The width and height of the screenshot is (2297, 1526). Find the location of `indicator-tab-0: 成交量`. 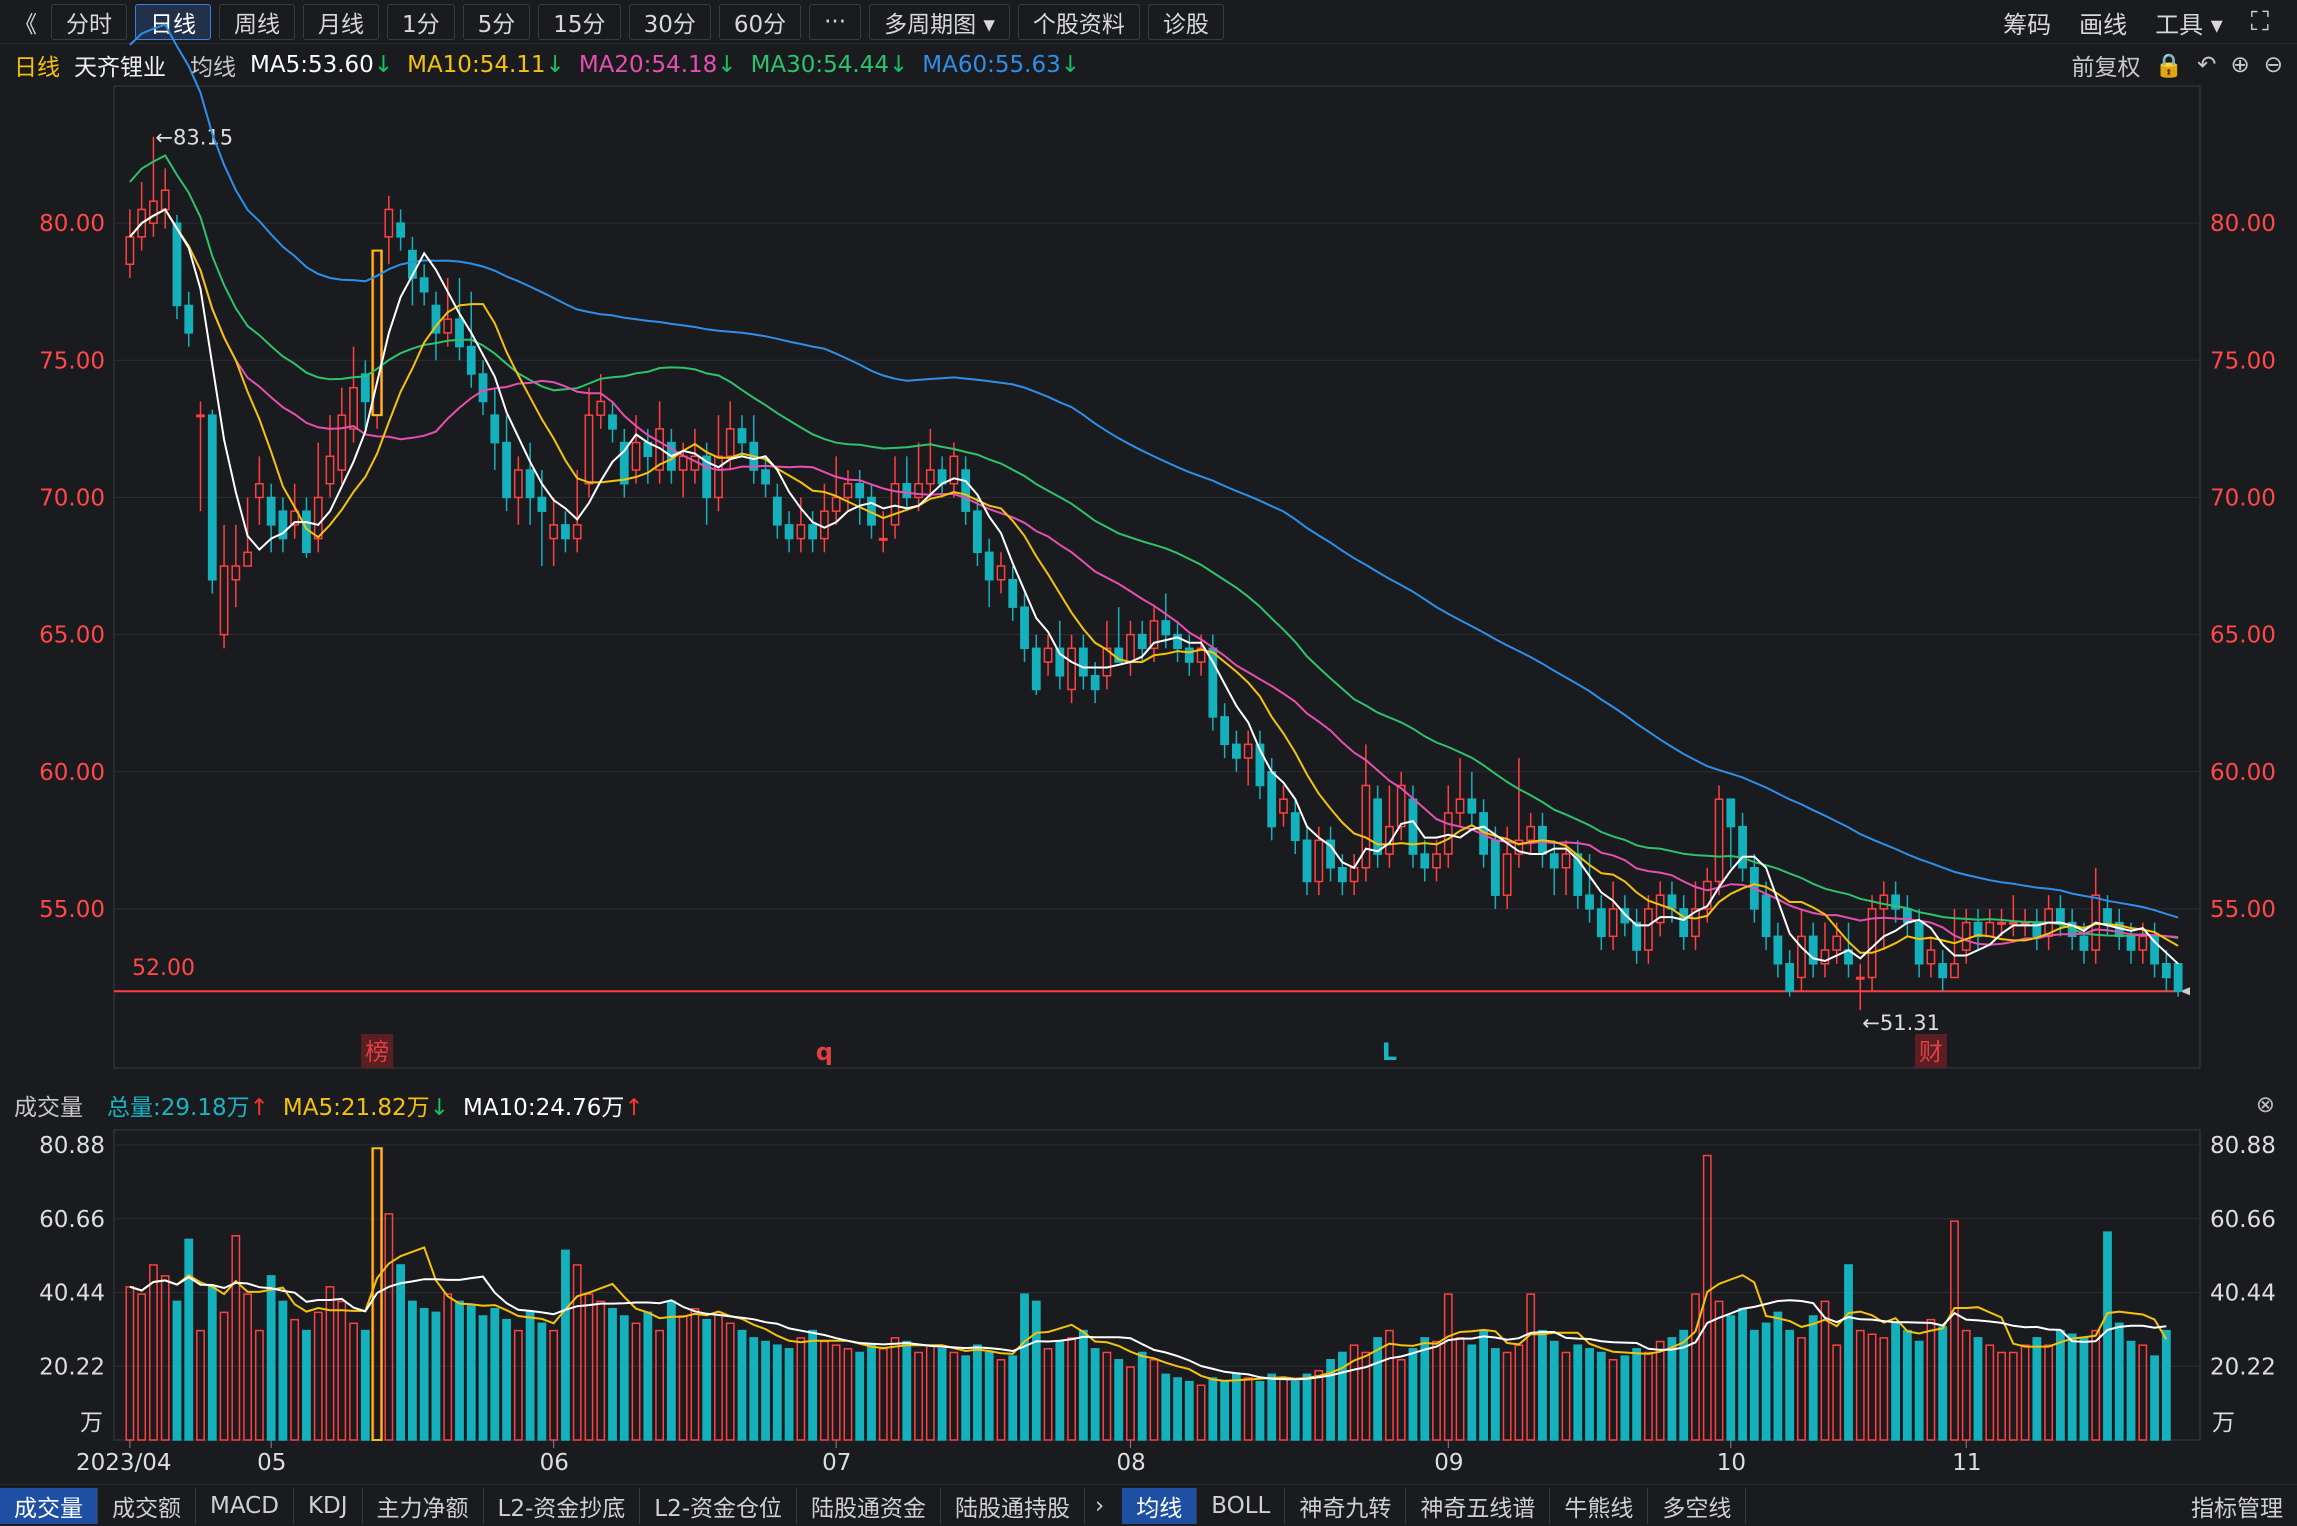

indicator-tab-0: 成交量 is located at coordinates (49, 1505).